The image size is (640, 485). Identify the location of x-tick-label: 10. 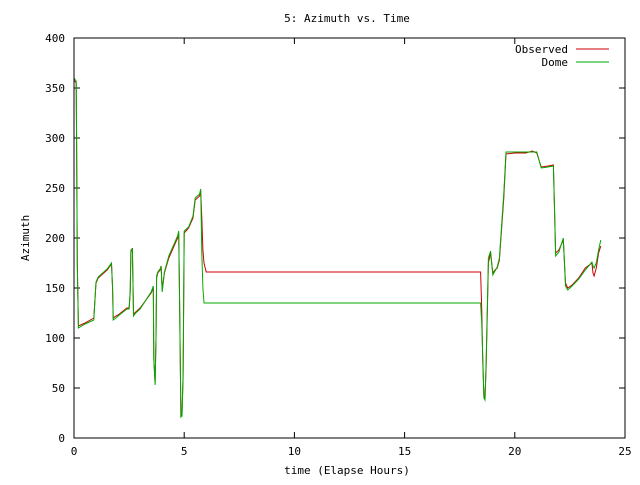
(294, 451).